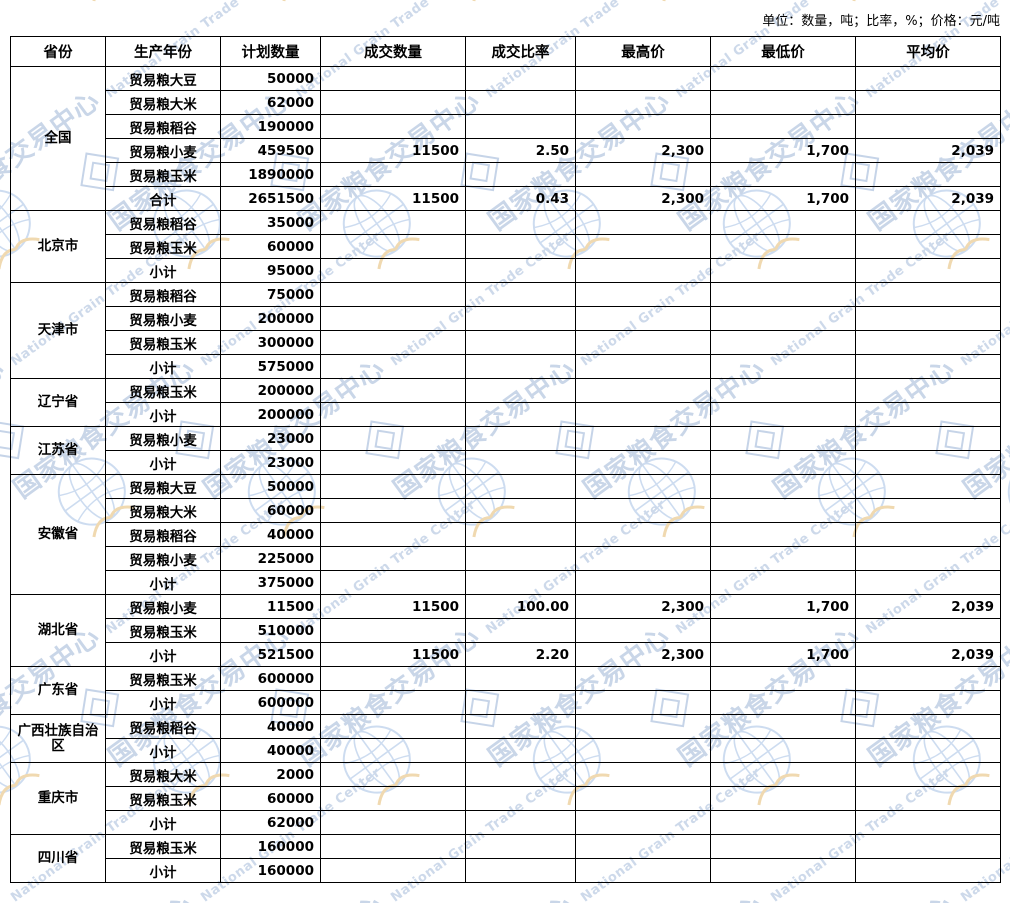  Describe the element at coordinates (270, 342) in the screenshot. I see `plan-quantity-cell: 300000` at that location.